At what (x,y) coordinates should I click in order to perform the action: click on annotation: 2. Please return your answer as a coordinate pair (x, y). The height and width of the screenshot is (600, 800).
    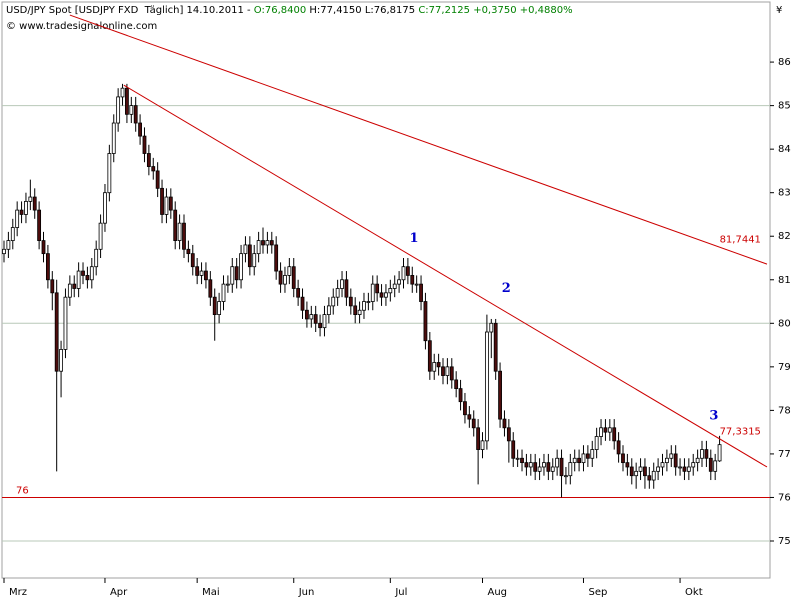
    Looking at the image, I should click on (506, 288).